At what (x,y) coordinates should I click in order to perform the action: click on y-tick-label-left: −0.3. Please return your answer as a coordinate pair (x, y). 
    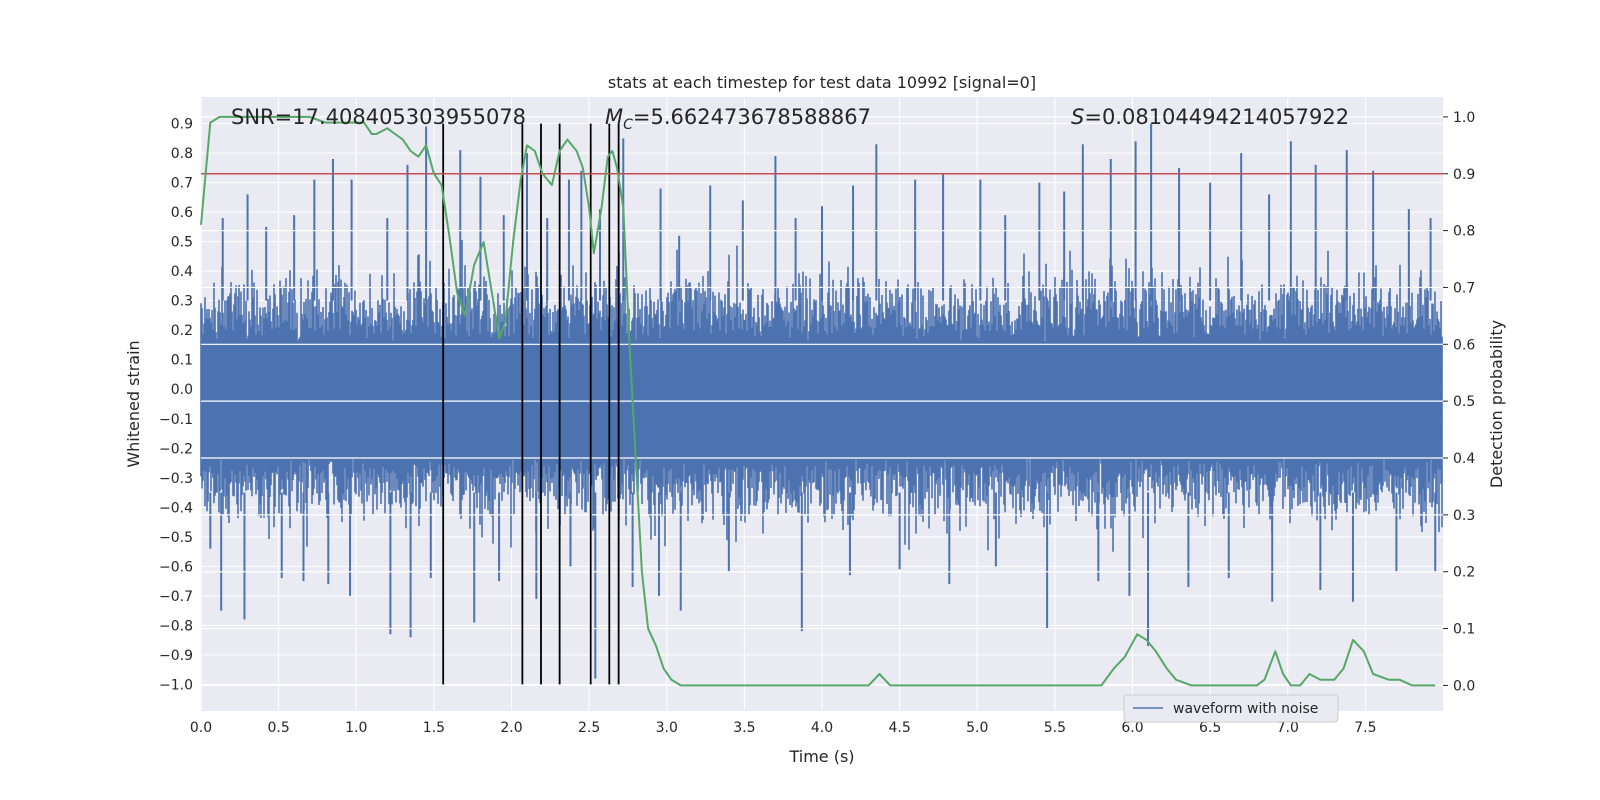
    Looking at the image, I should click on (176, 479).